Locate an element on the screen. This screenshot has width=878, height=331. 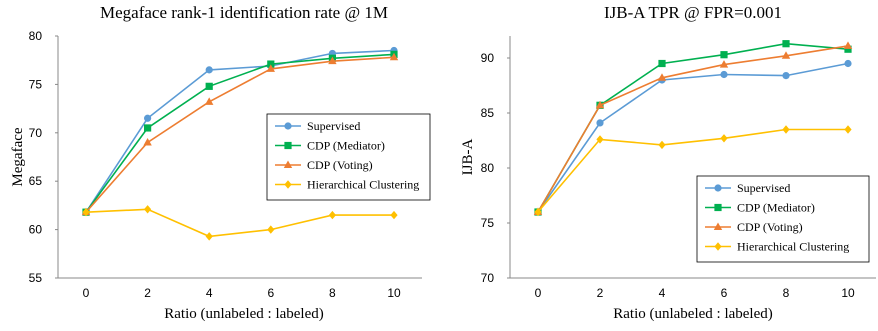
y-tick-label: 85 is located at coordinates (488, 113).